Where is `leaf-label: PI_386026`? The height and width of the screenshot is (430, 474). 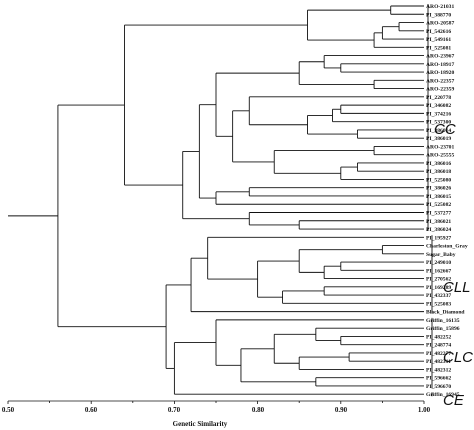 leaf-label: PI_386026 is located at coordinates (438, 189).